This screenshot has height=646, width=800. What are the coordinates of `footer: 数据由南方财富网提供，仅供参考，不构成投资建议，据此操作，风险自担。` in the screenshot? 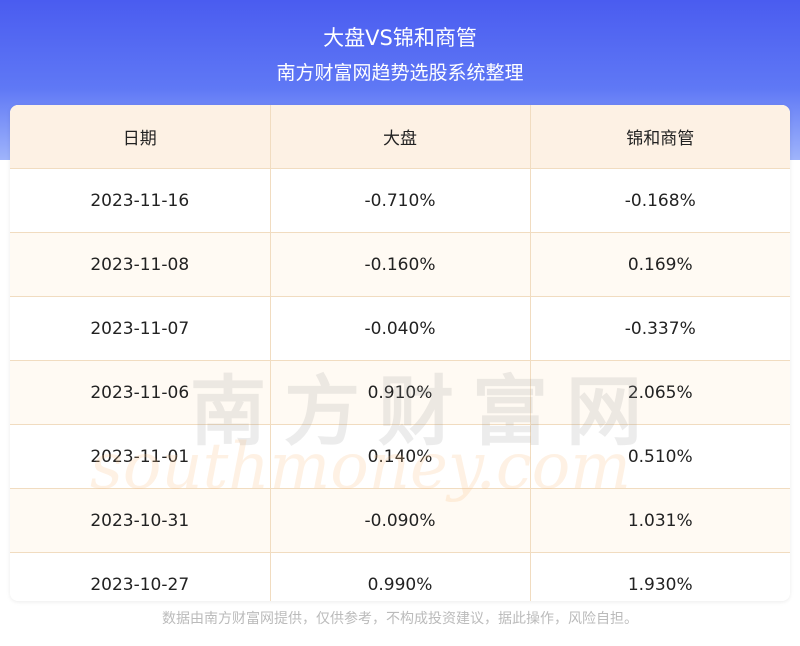 It's located at (400, 619).